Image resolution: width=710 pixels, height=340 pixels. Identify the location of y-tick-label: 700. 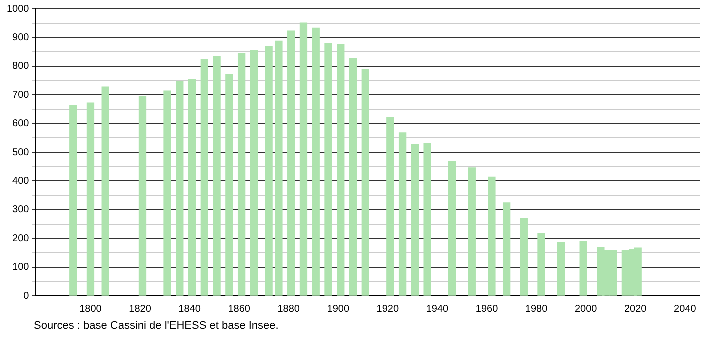
(21, 95).